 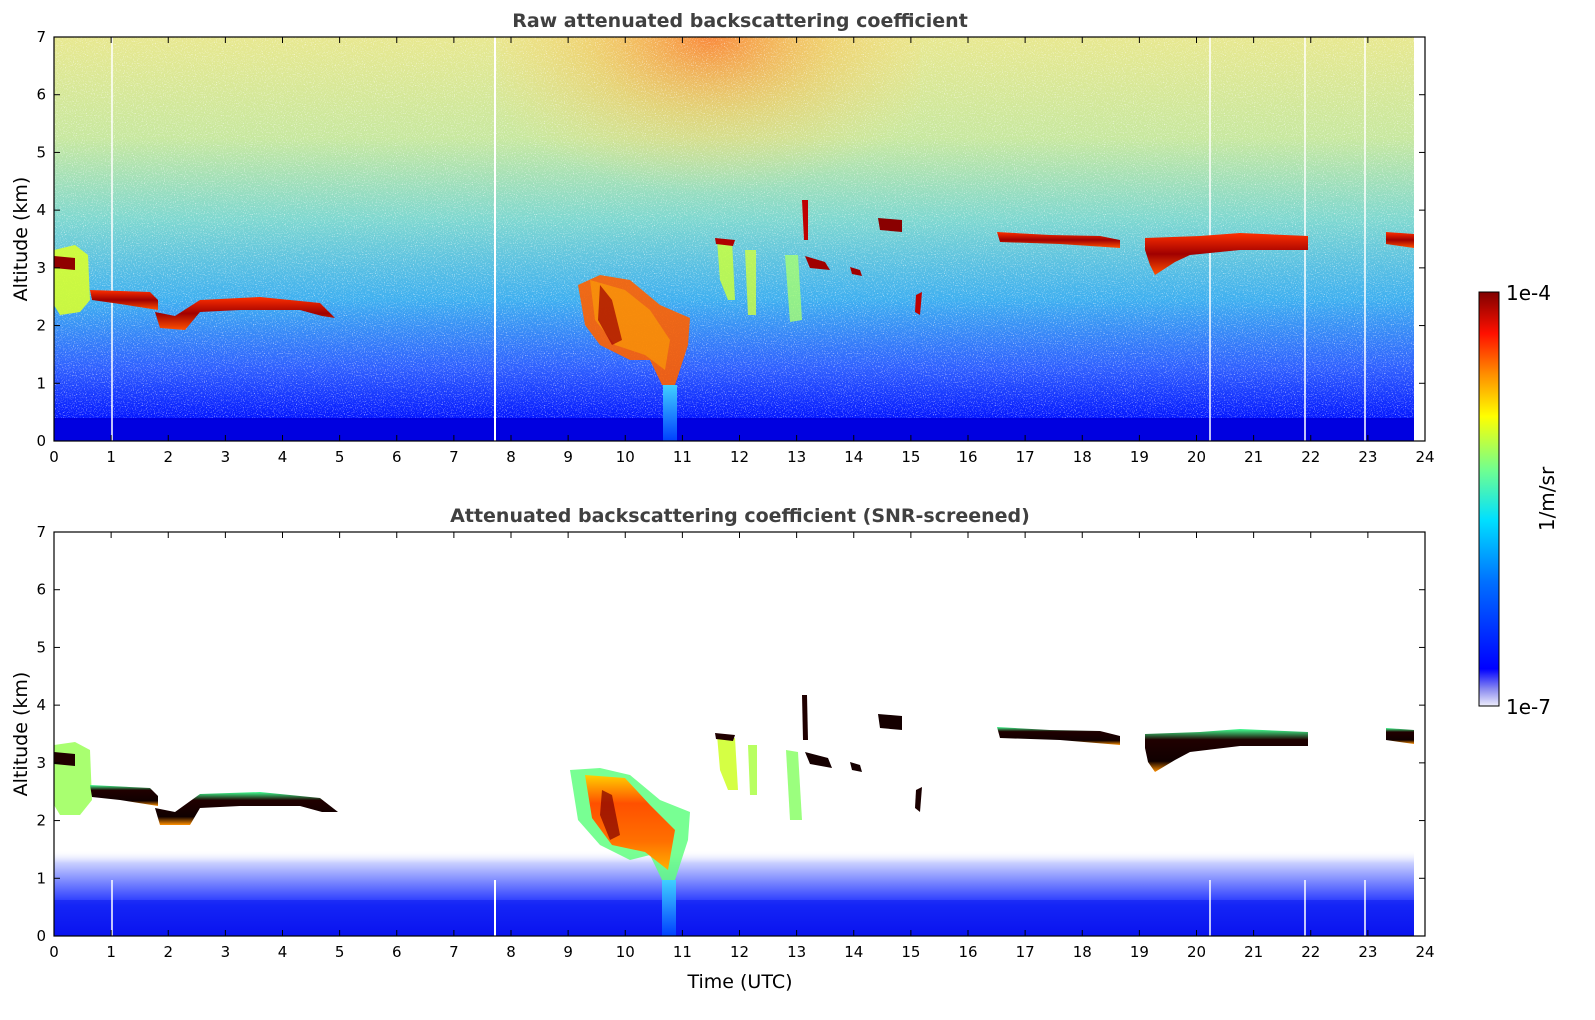 What do you see at coordinates (1367, 952) in the screenshot?
I see `screened-x-tick-label: 23` at bounding box center [1367, 952].